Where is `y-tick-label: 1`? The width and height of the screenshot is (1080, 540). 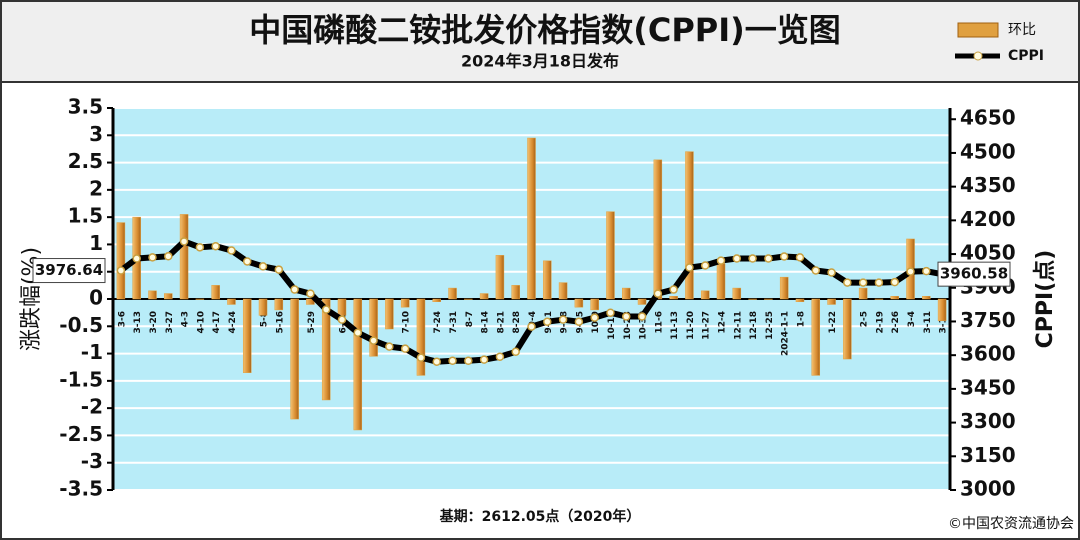 y-tick-label: 1 is located at coordinates (96, 243).